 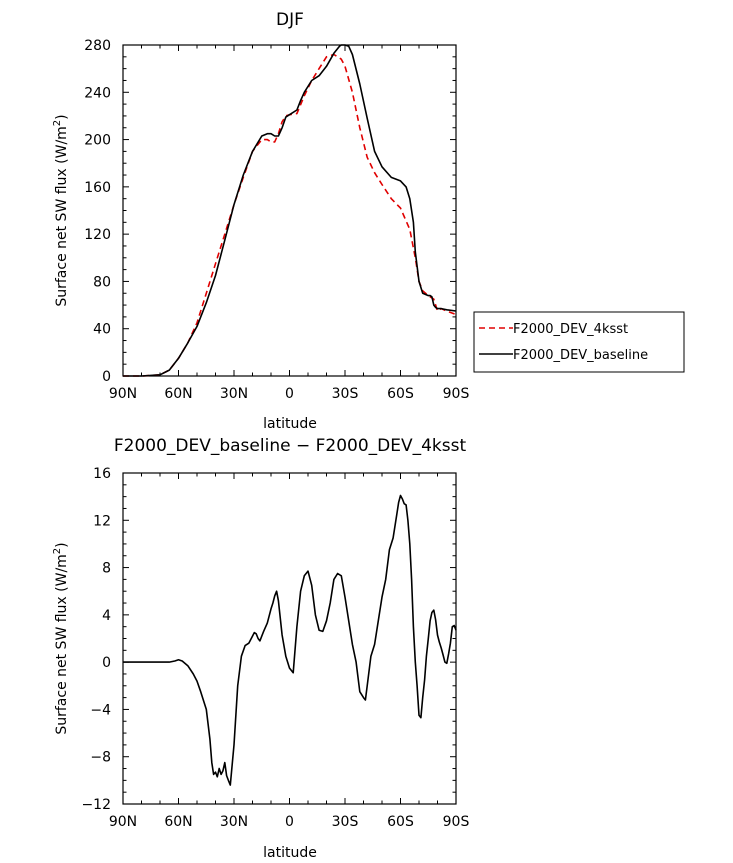 I want to click on legend: F2000_DEV_4ksst F2000_DEV_baseline, so click(x=579, y=342).